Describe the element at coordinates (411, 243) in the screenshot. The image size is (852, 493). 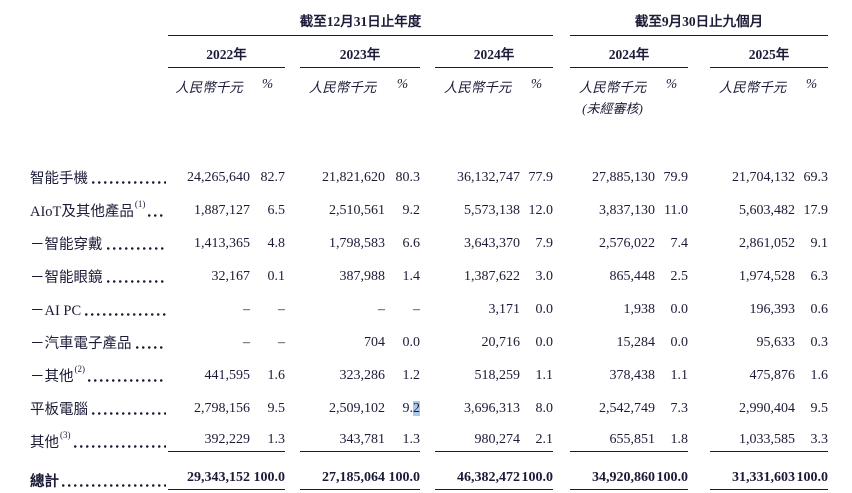
I see `pct-2023: 6.6` at that location.